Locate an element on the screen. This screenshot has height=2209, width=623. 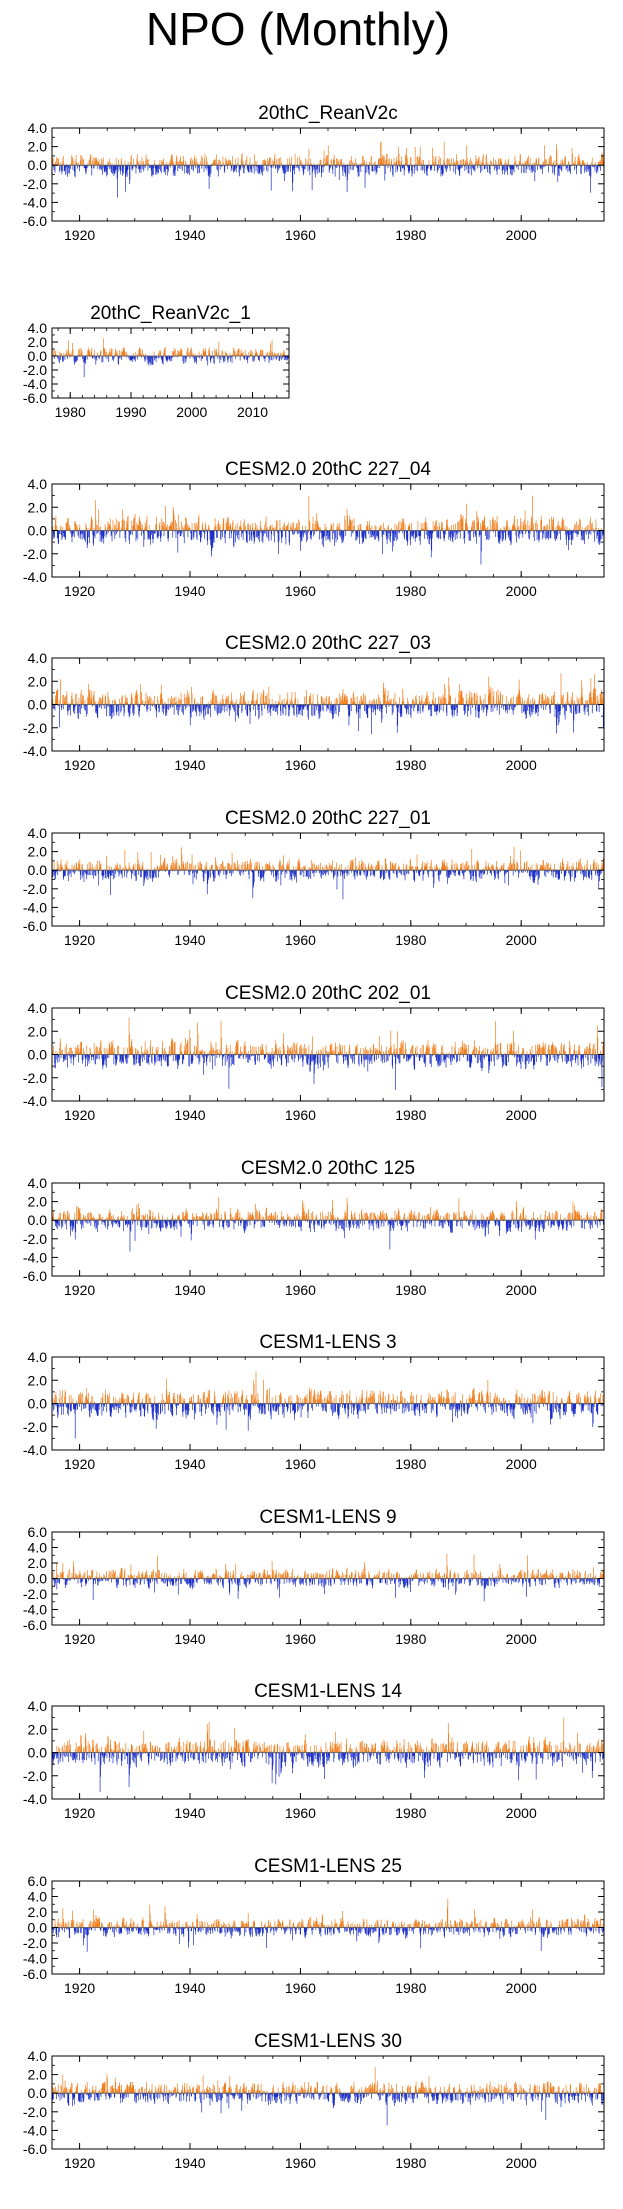
y-tick-label: 0.0 is located at coordinates (38, 531).